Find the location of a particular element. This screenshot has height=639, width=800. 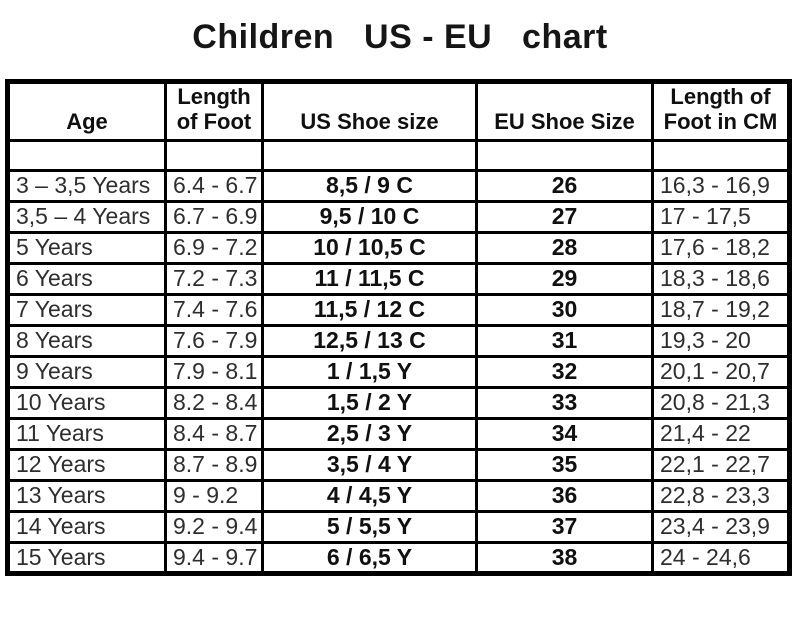

cell-age: 3 – 3,5 Years is located at coordinates (86, 185).